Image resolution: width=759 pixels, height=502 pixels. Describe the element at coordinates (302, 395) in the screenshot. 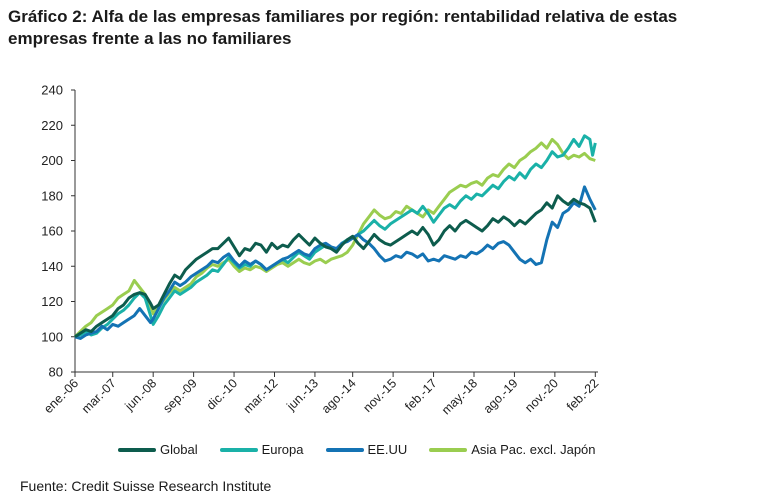

I see `x-tick-label: jun.-13` at that location.